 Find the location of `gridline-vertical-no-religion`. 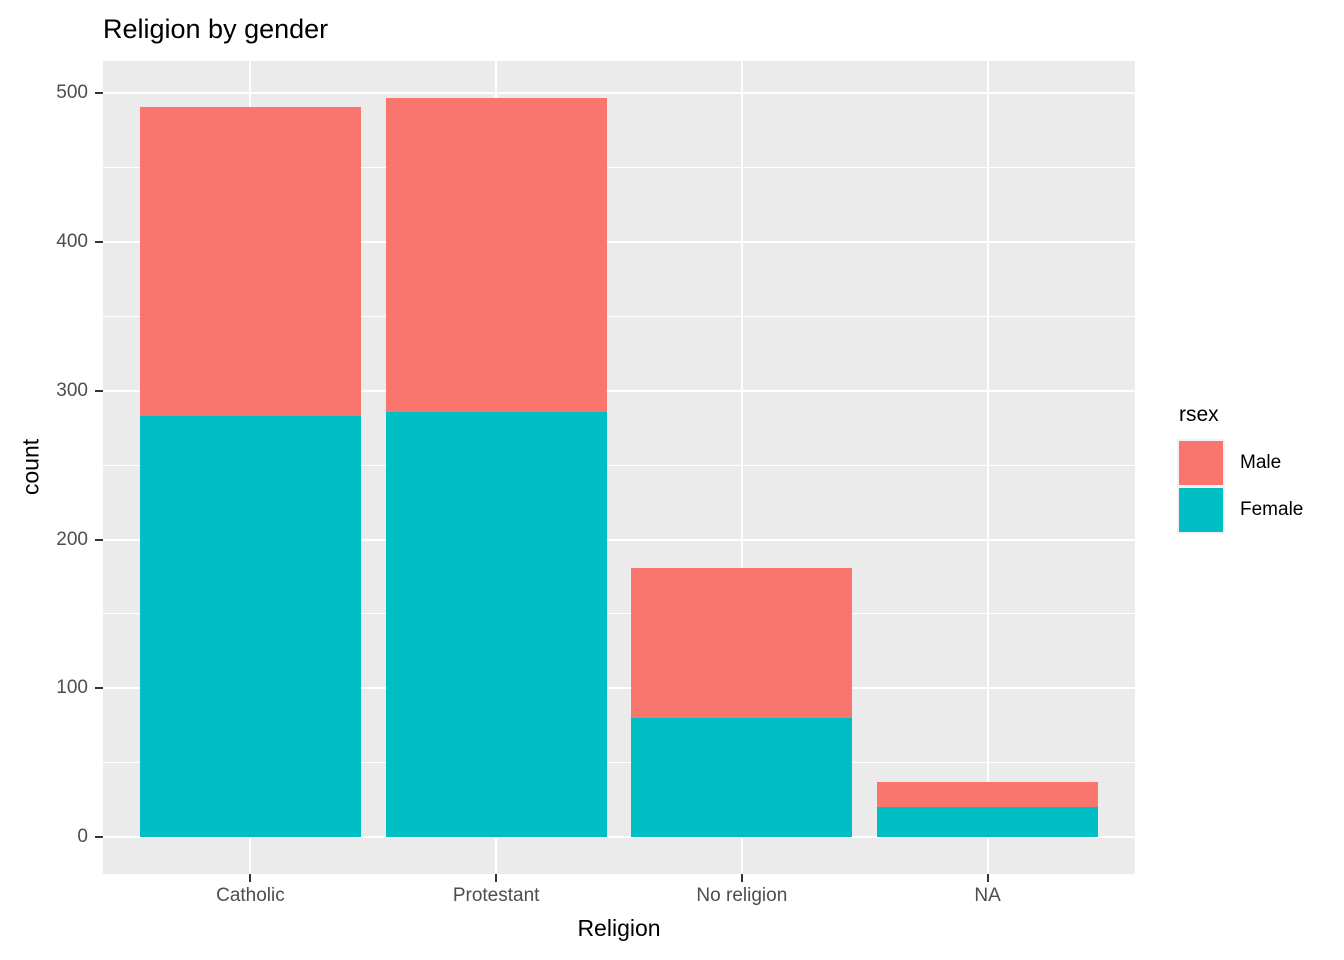

gridline-vertical-no-religion is located at coordinates (741, 467).